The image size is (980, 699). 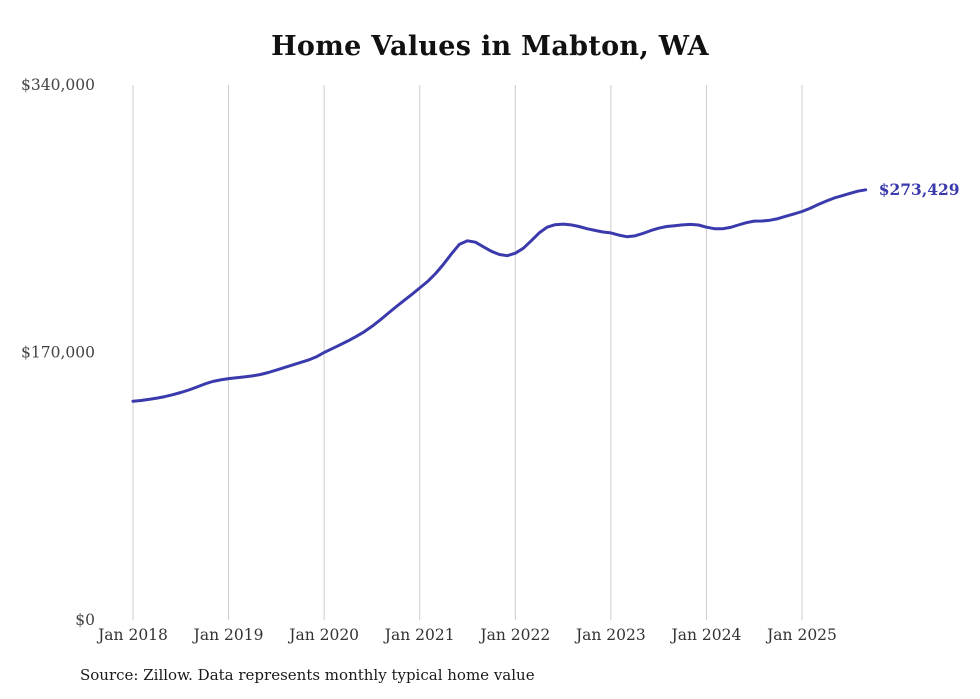 I want to click on y-tick-label: $0, so click(x=85, y=620).